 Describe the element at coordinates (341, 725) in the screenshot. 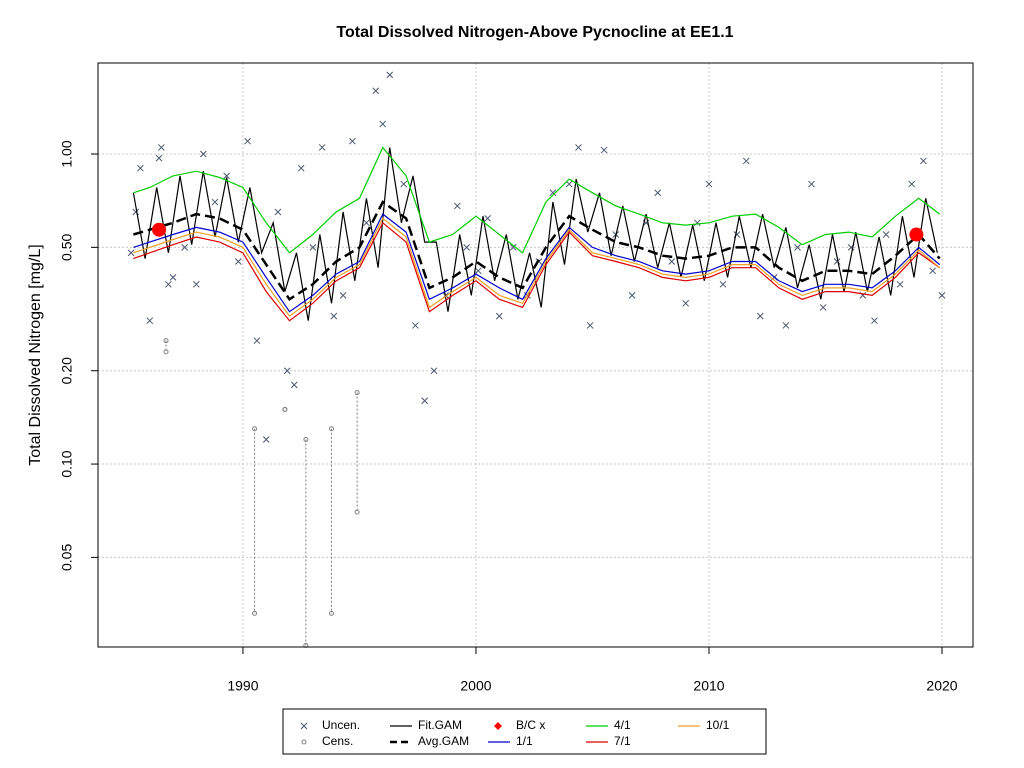

I see `legend-label: Uncen.` at that location.